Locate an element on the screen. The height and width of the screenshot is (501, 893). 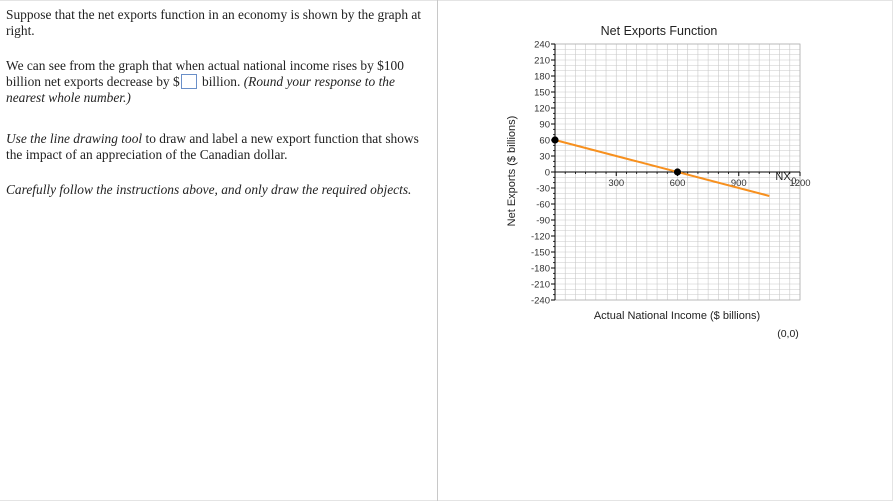
line-tool-reference: Use the line drawing tool is located at coordinates (74, 138).